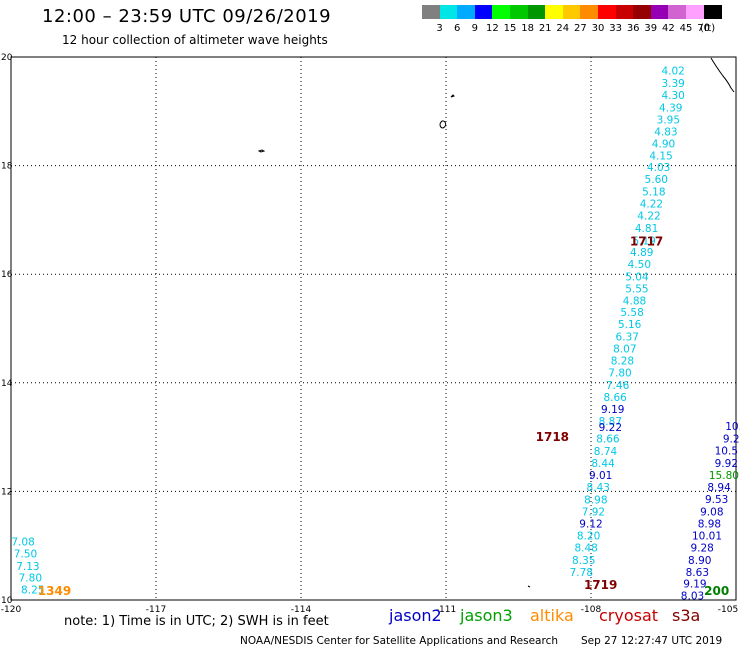  What do you see at coordinates (707, 536) in the screenshot?
I see `wave-height-reading: 10.01` at bounding box center [707, 536].